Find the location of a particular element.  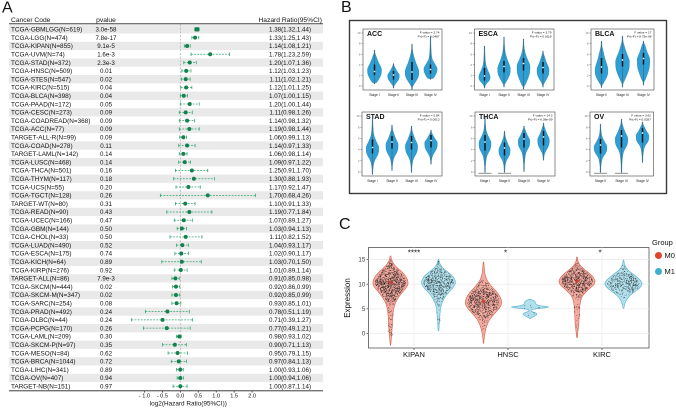

svg-text: 0.43 is located at coordinates (106, 212).